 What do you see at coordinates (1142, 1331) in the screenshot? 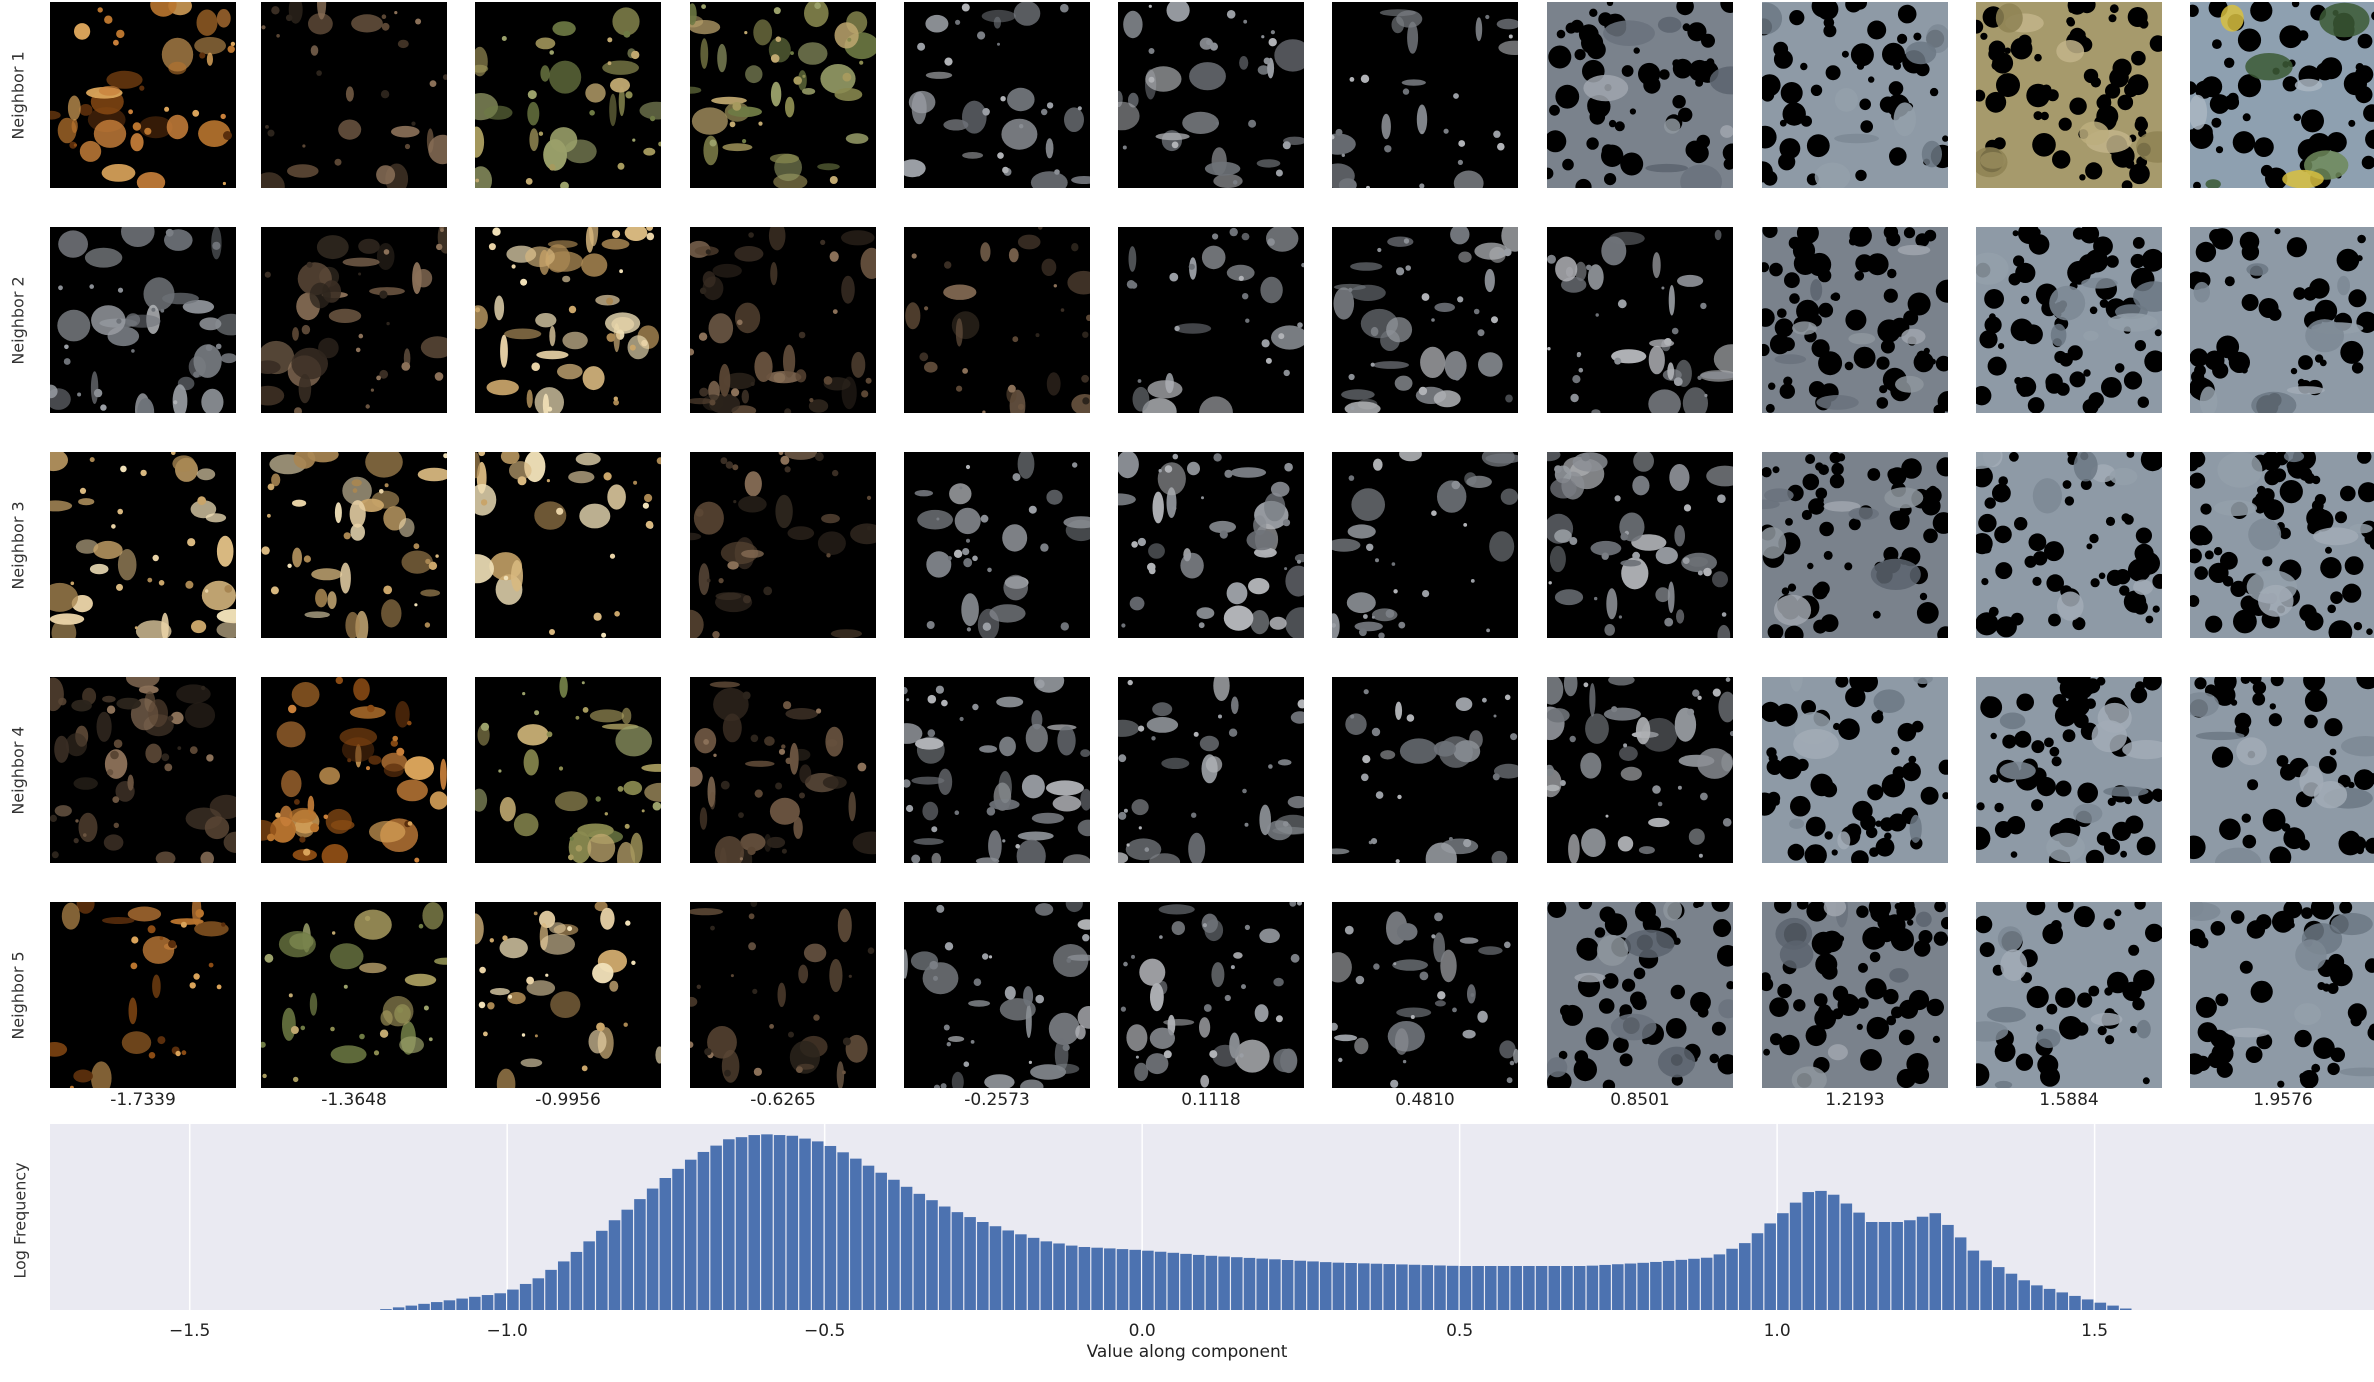
I see `histogram-x-tick-label: 0.0` at bounding box center [1142, 1331].